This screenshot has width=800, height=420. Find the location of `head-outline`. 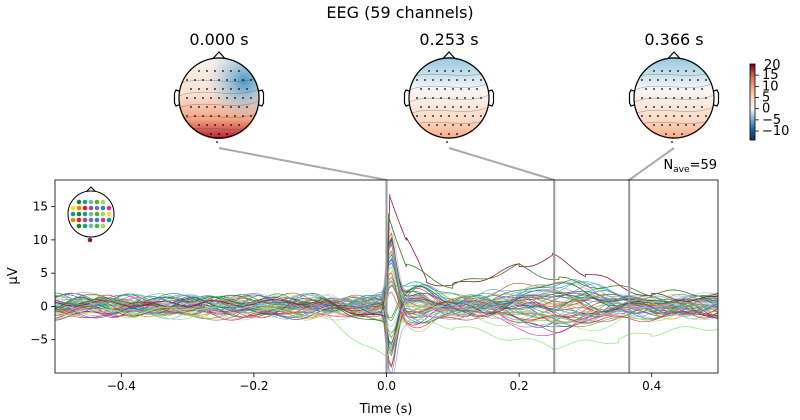

head-outline is located at coordinates (449, 98).